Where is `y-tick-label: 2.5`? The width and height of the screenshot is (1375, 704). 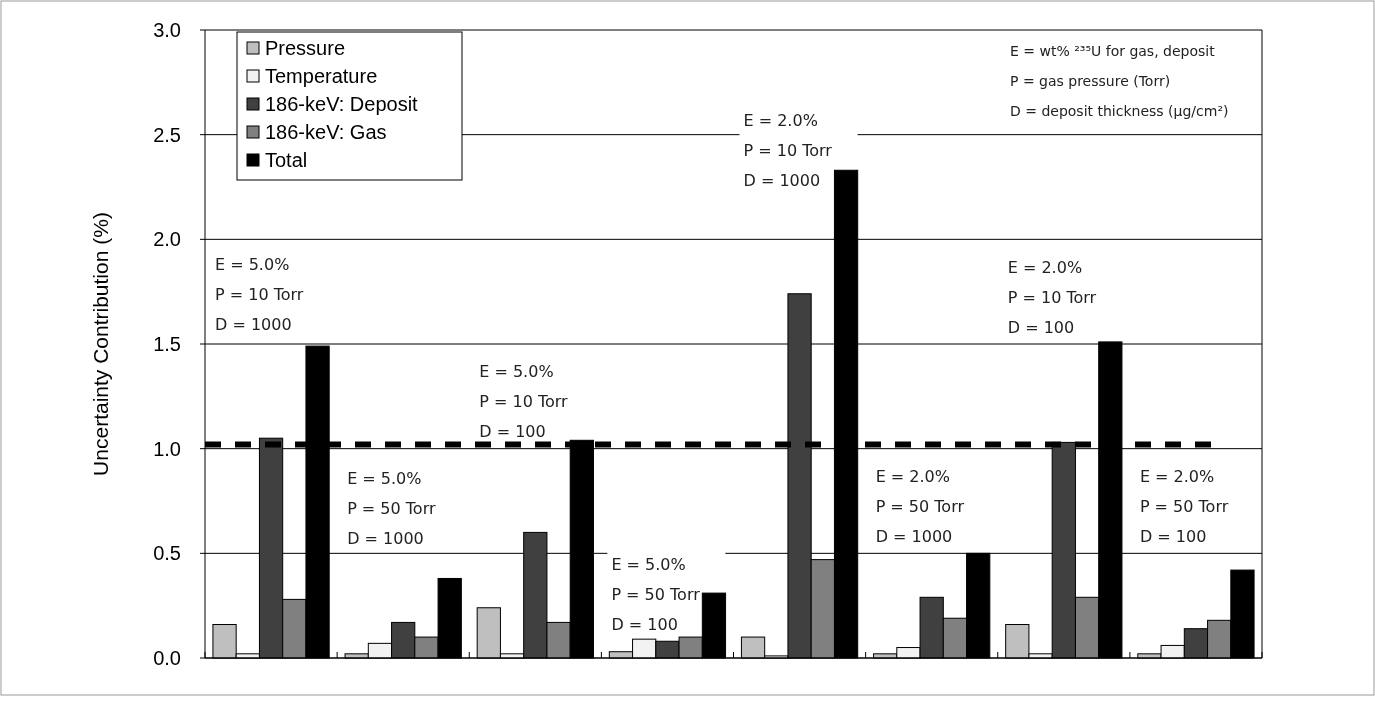 y-tick-label: 2.5 is located at coordinates (167, 134).